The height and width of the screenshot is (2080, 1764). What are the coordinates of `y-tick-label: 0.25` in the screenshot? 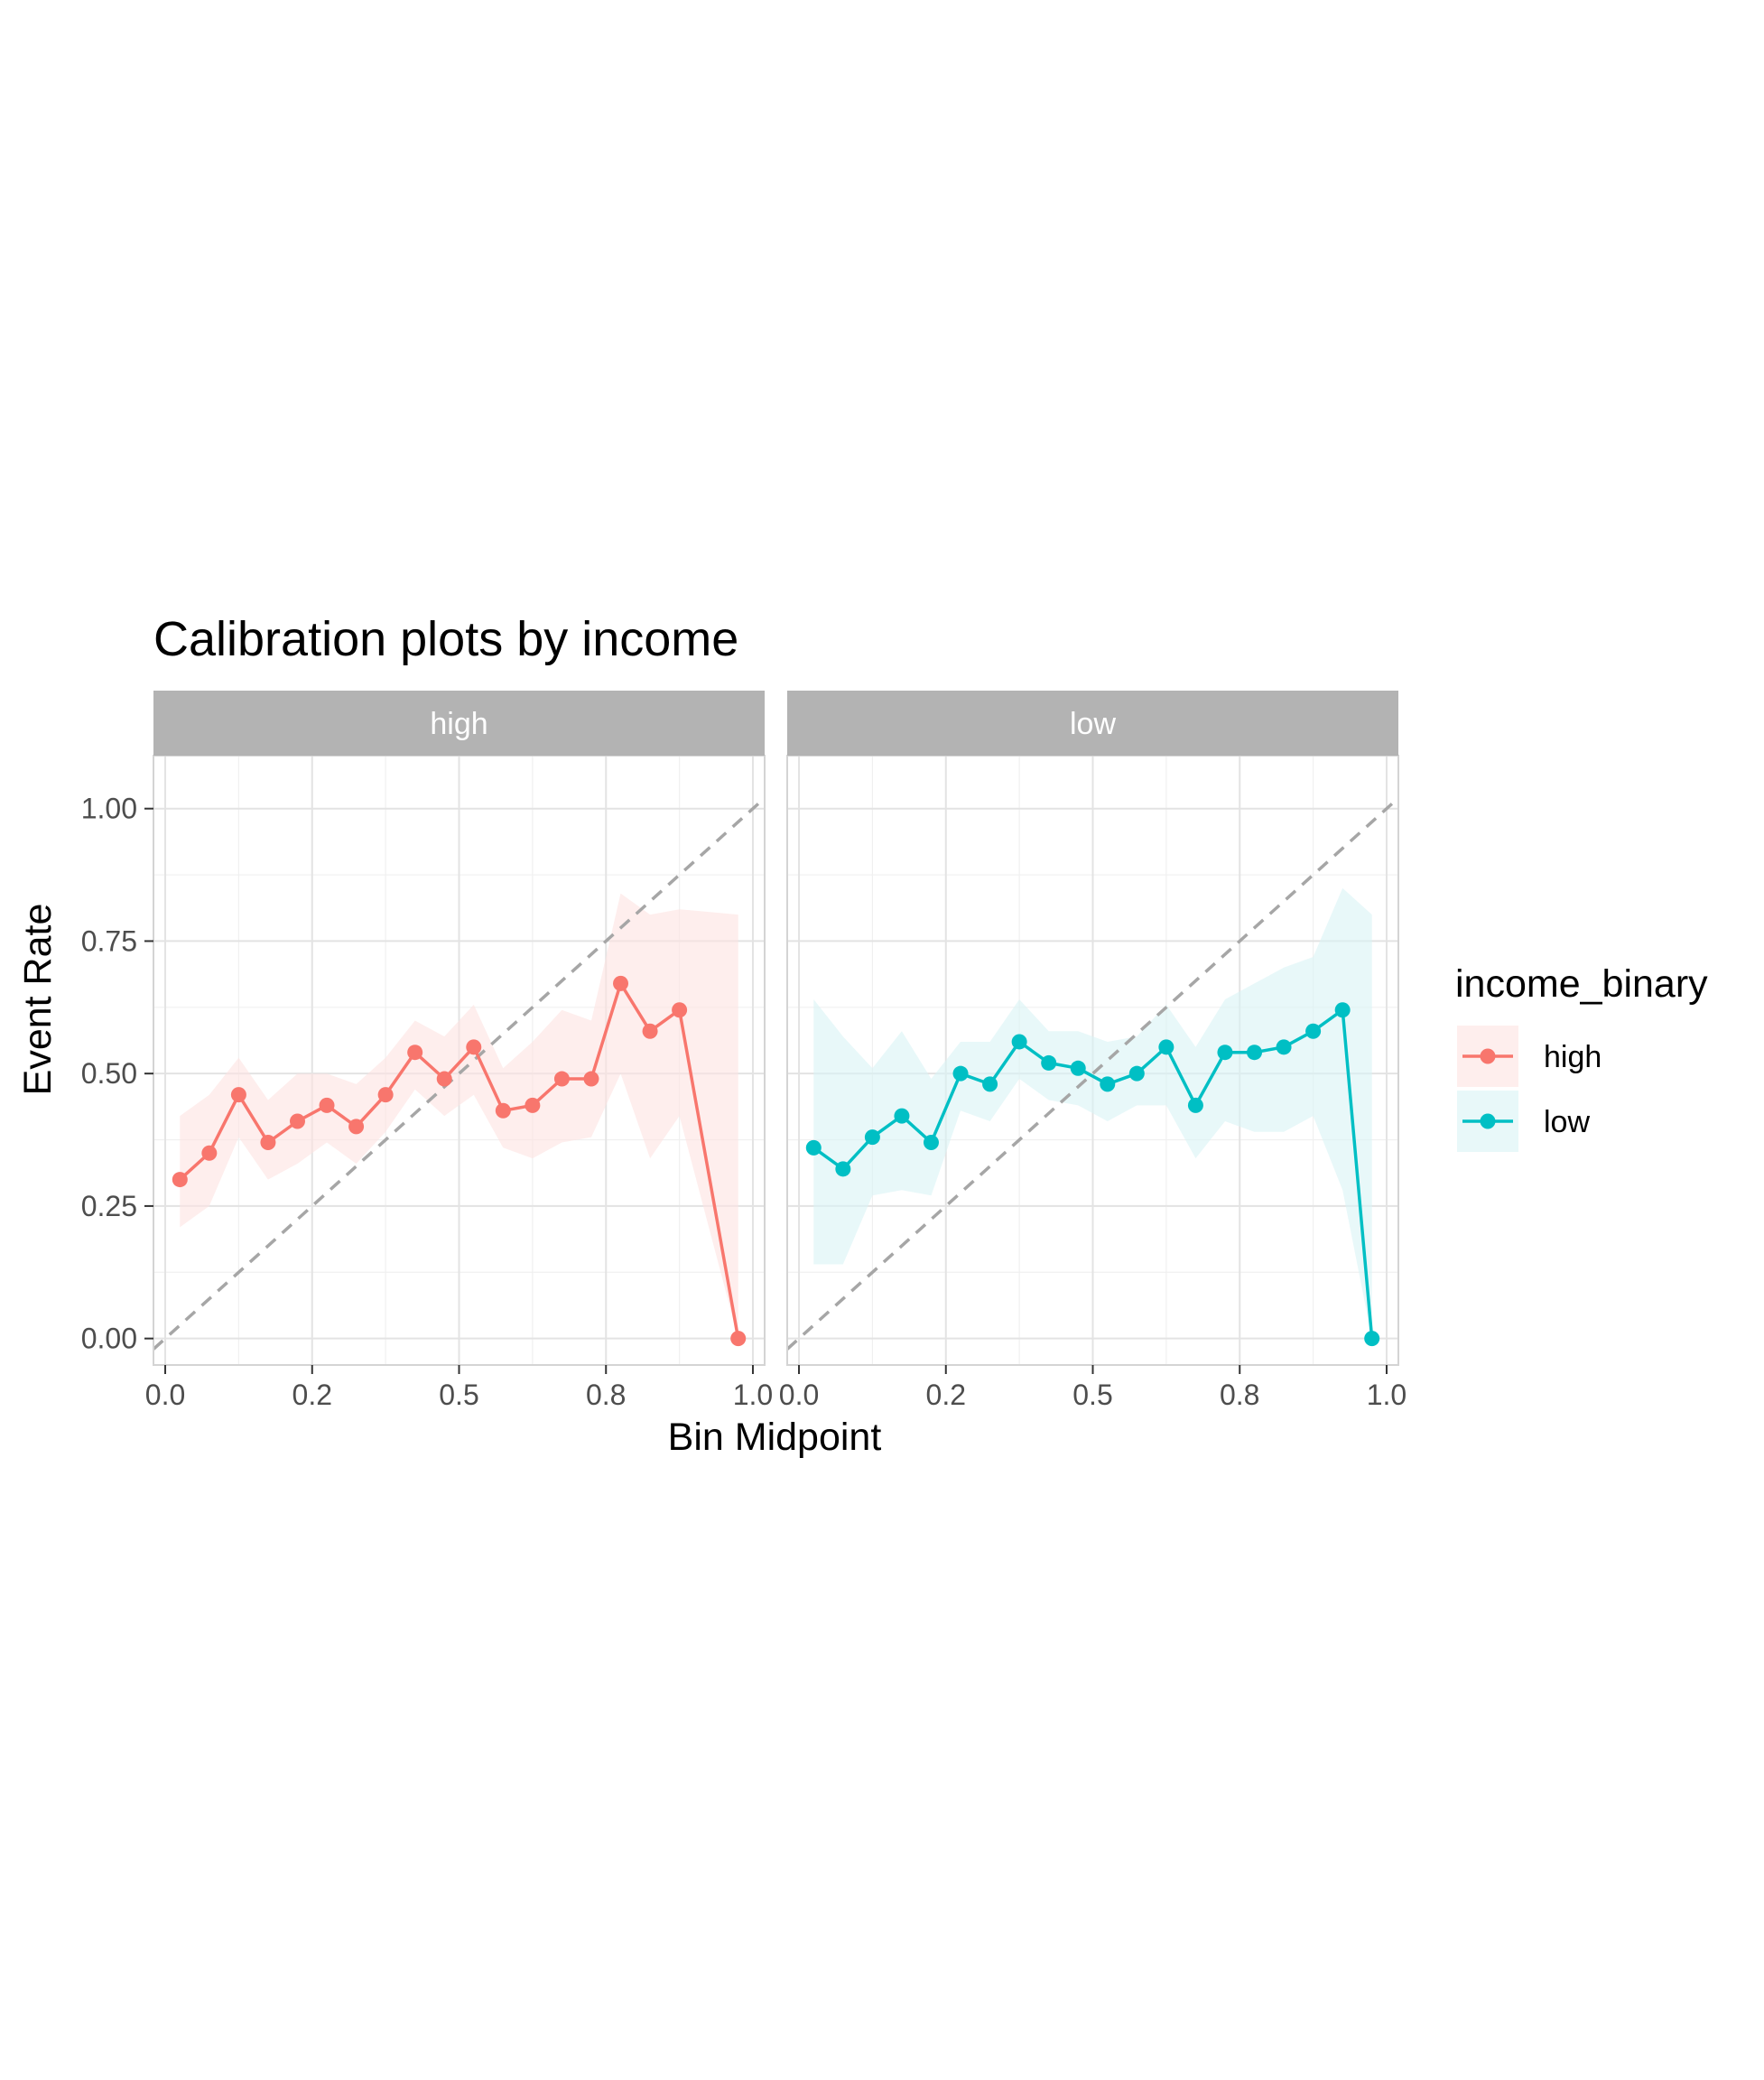 It's located at (109, 1206).